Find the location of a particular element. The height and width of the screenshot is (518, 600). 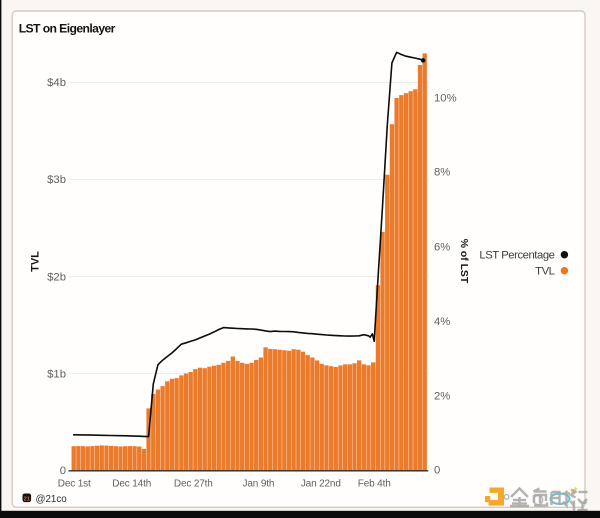

svg-text: Dec 14th is located at coordinates (131, 483).